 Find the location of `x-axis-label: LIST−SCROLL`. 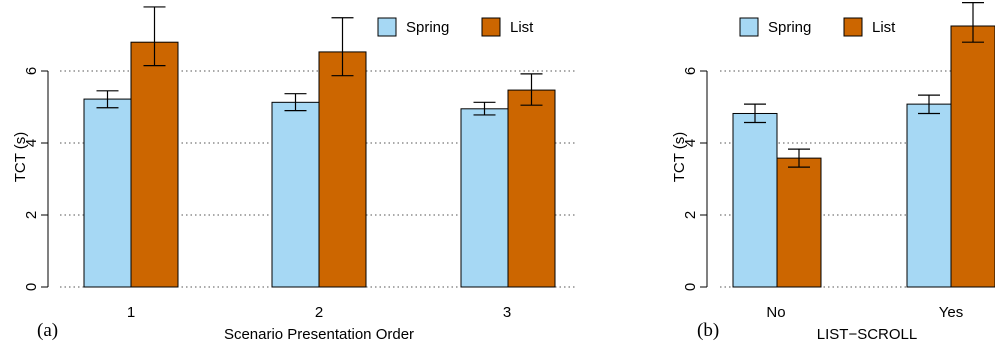

x-axis-label: LIST−SCROLL is located at coordinates (867, 334).